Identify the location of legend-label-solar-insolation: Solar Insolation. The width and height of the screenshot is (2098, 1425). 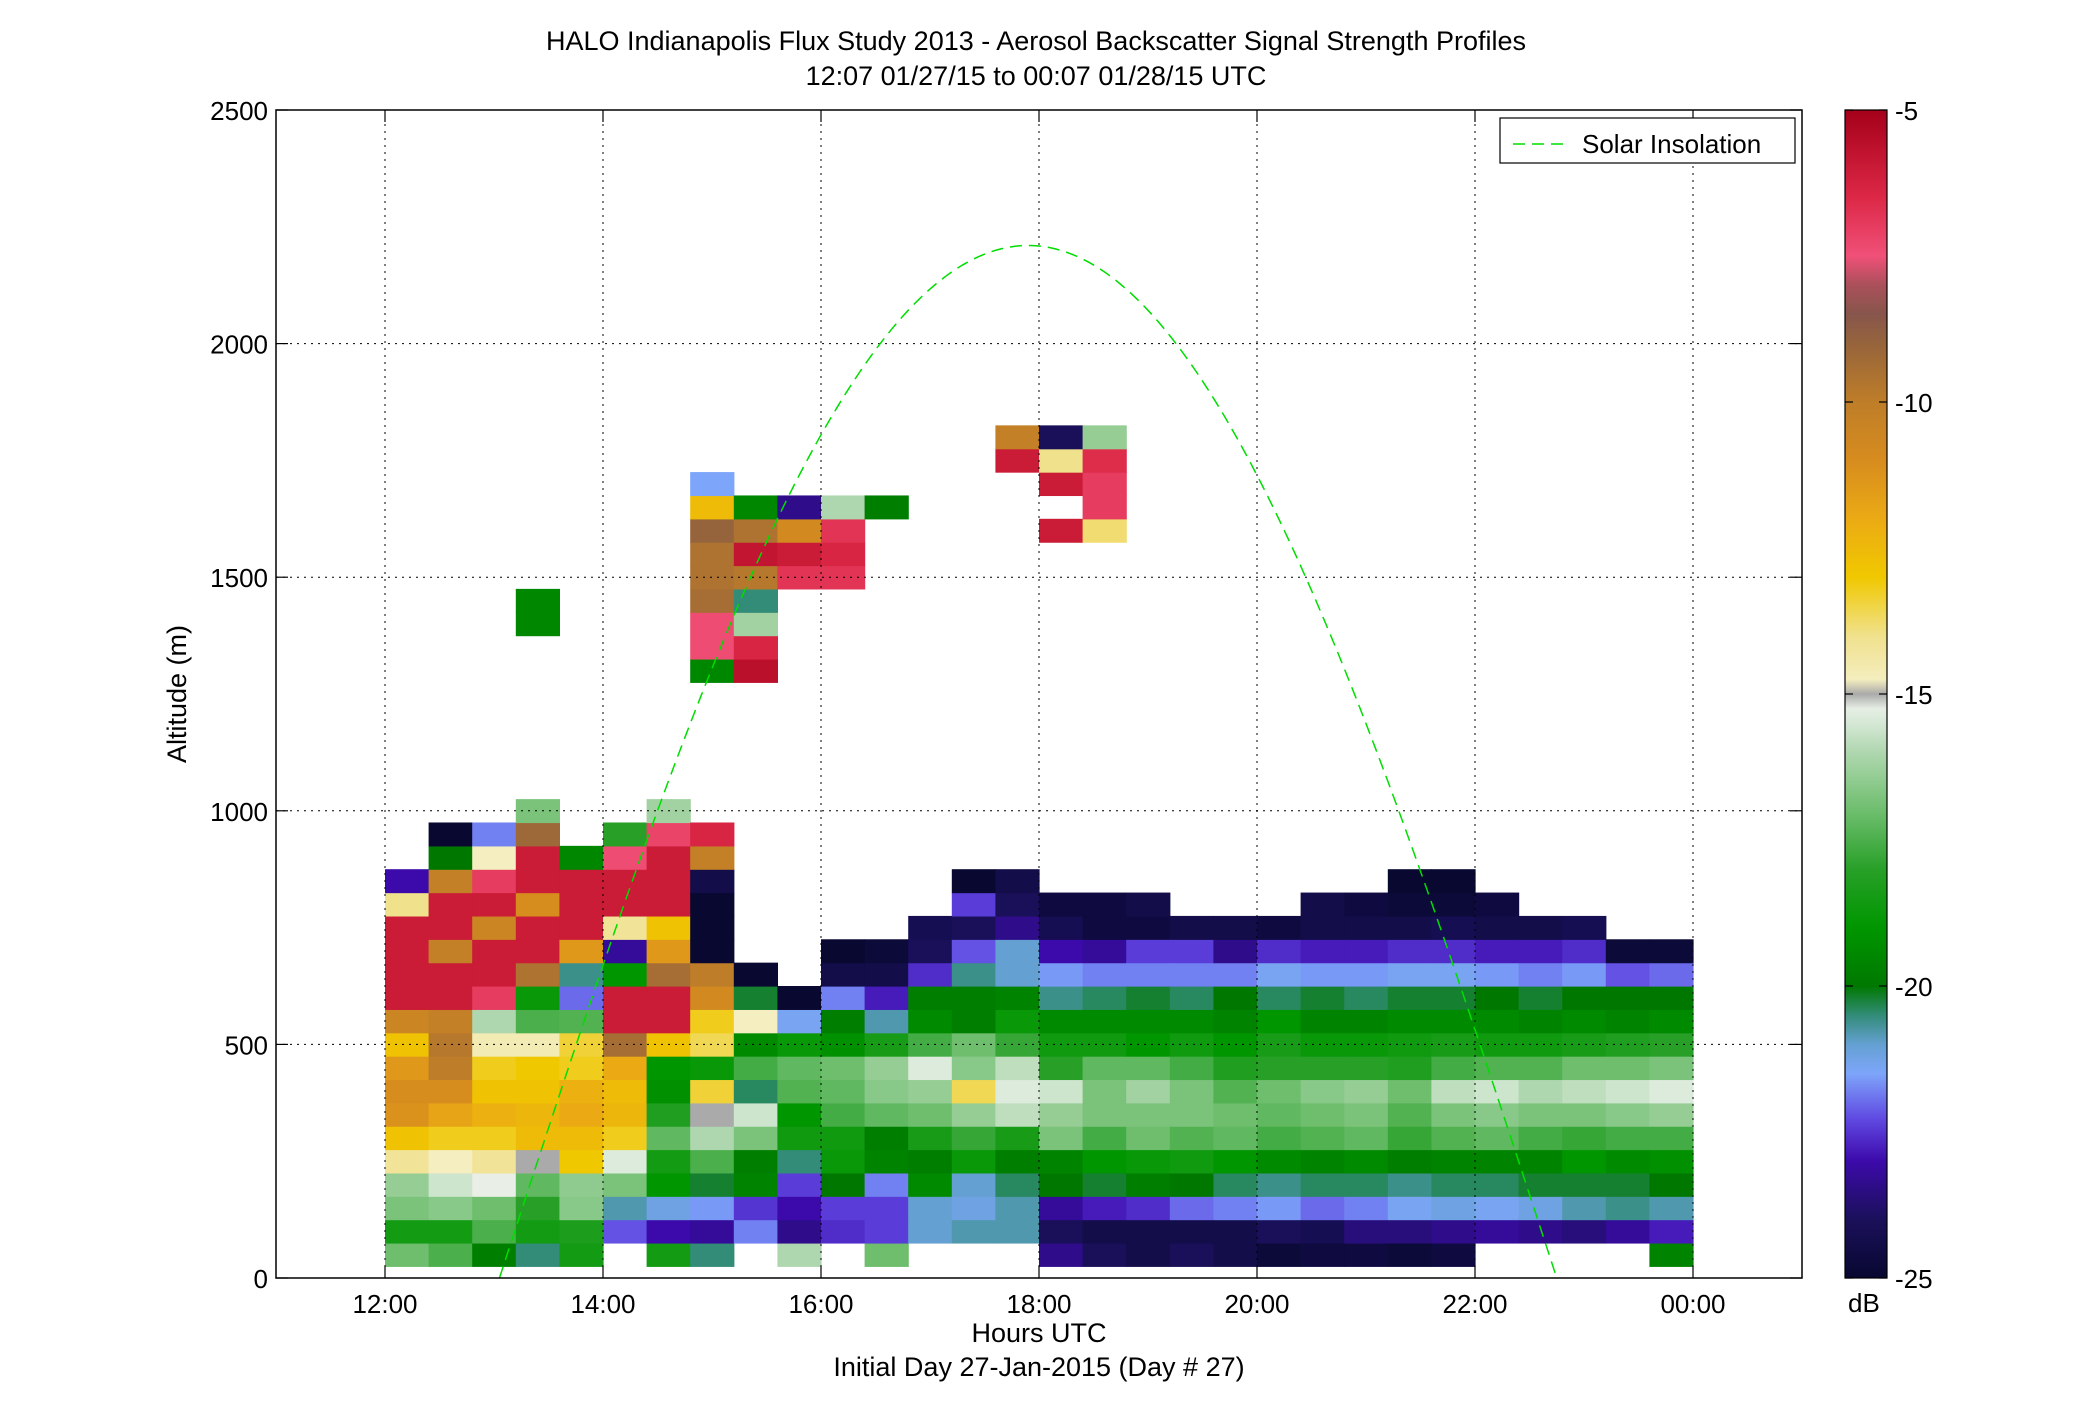
(1671, 144).